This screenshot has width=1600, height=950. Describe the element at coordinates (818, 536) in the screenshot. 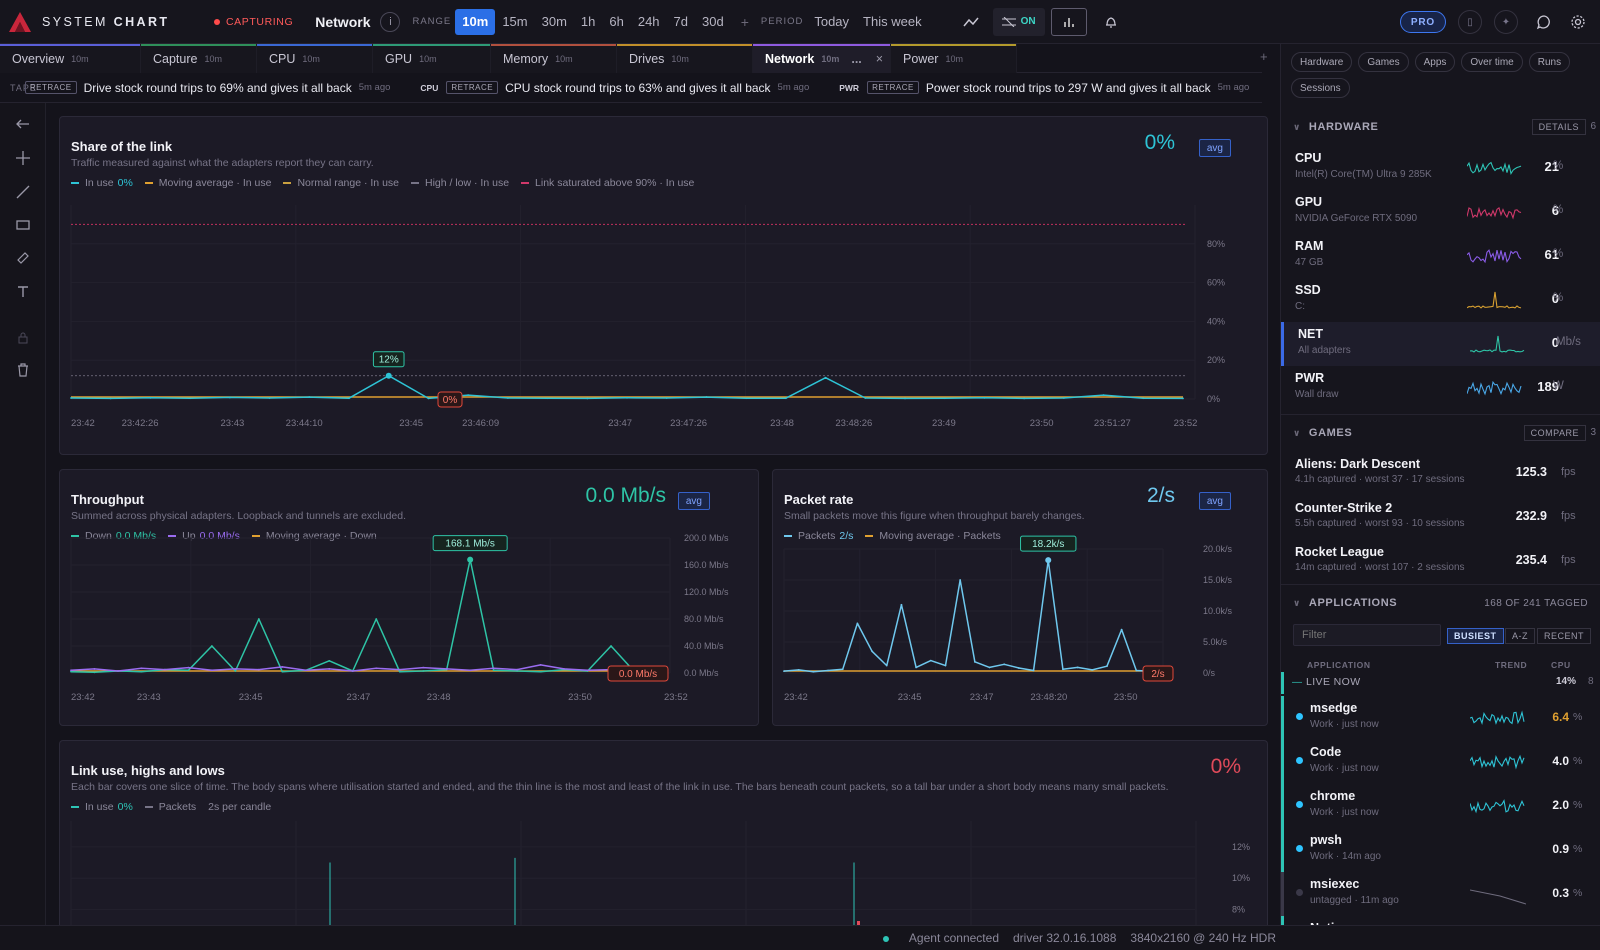

I see `legend-item-packets: Packets 2/s` at that location.